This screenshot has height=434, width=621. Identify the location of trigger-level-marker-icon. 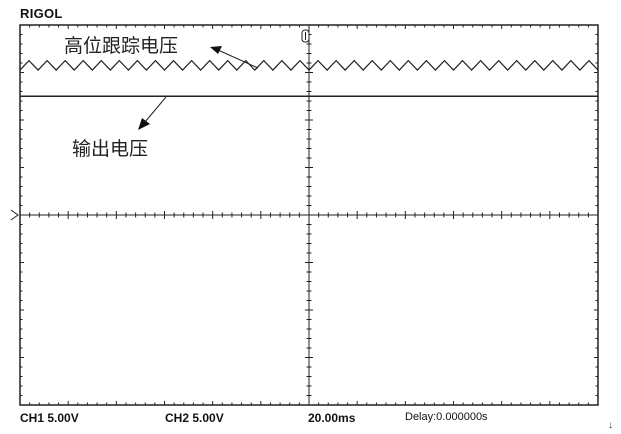
(14, 215).